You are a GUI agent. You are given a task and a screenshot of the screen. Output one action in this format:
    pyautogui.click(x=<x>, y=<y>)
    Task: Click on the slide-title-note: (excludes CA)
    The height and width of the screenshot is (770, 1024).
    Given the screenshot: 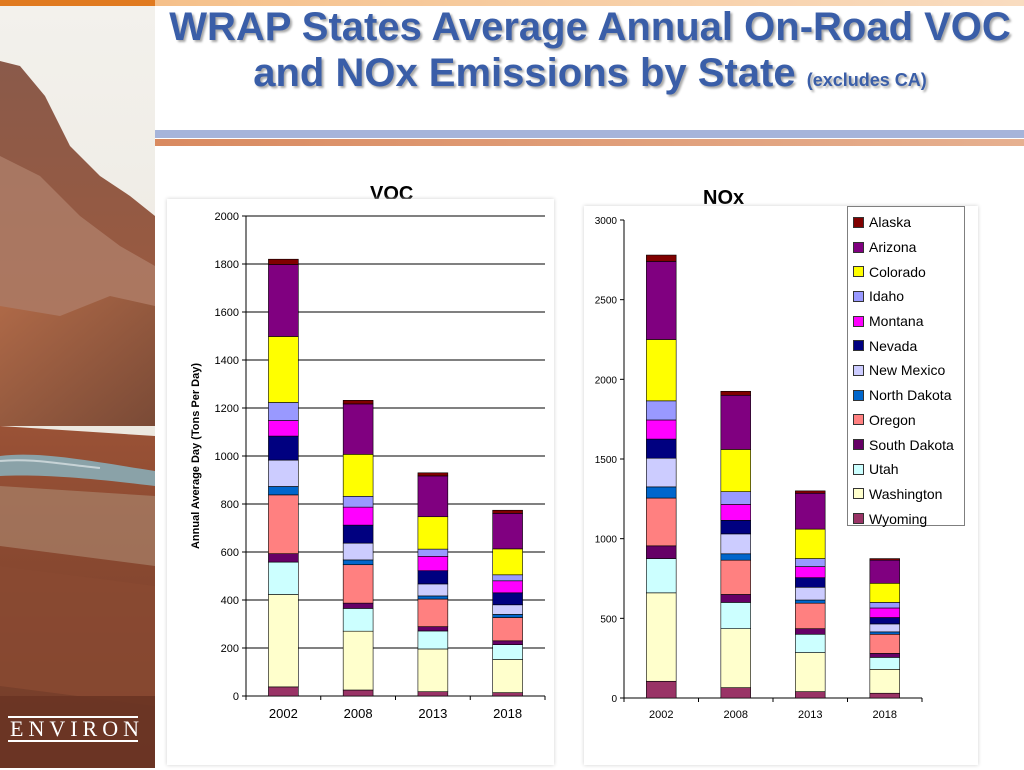 What is the action you would take?
    pyautogui.click(x=866, y=80)
    